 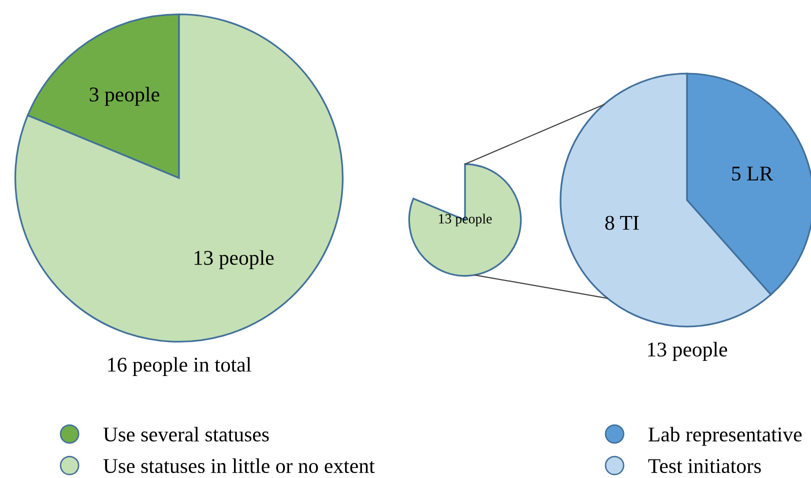 I want to click on data-label: 13 people, so click(x=234, y=260).